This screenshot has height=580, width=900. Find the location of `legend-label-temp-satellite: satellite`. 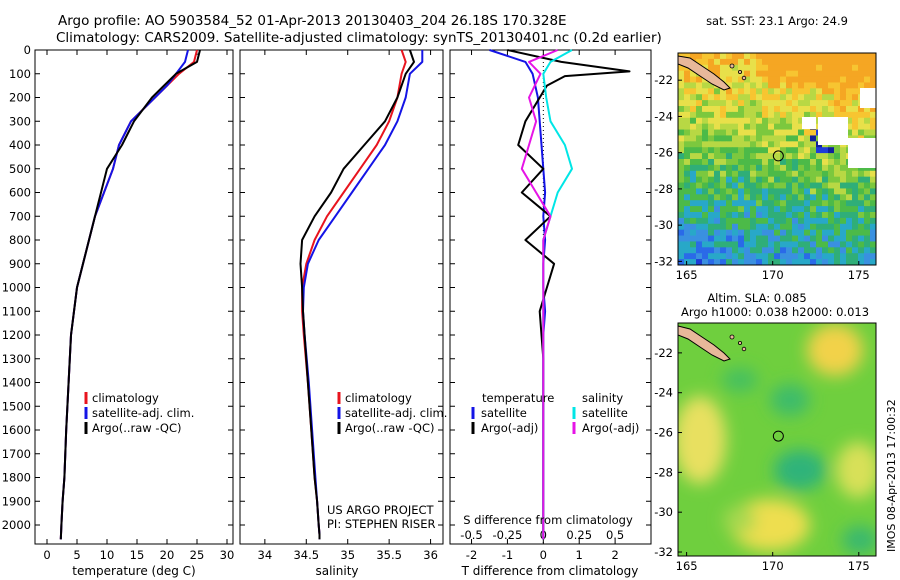

legend-label-temp-satellite: satellite is located at coordinates (504, 413).